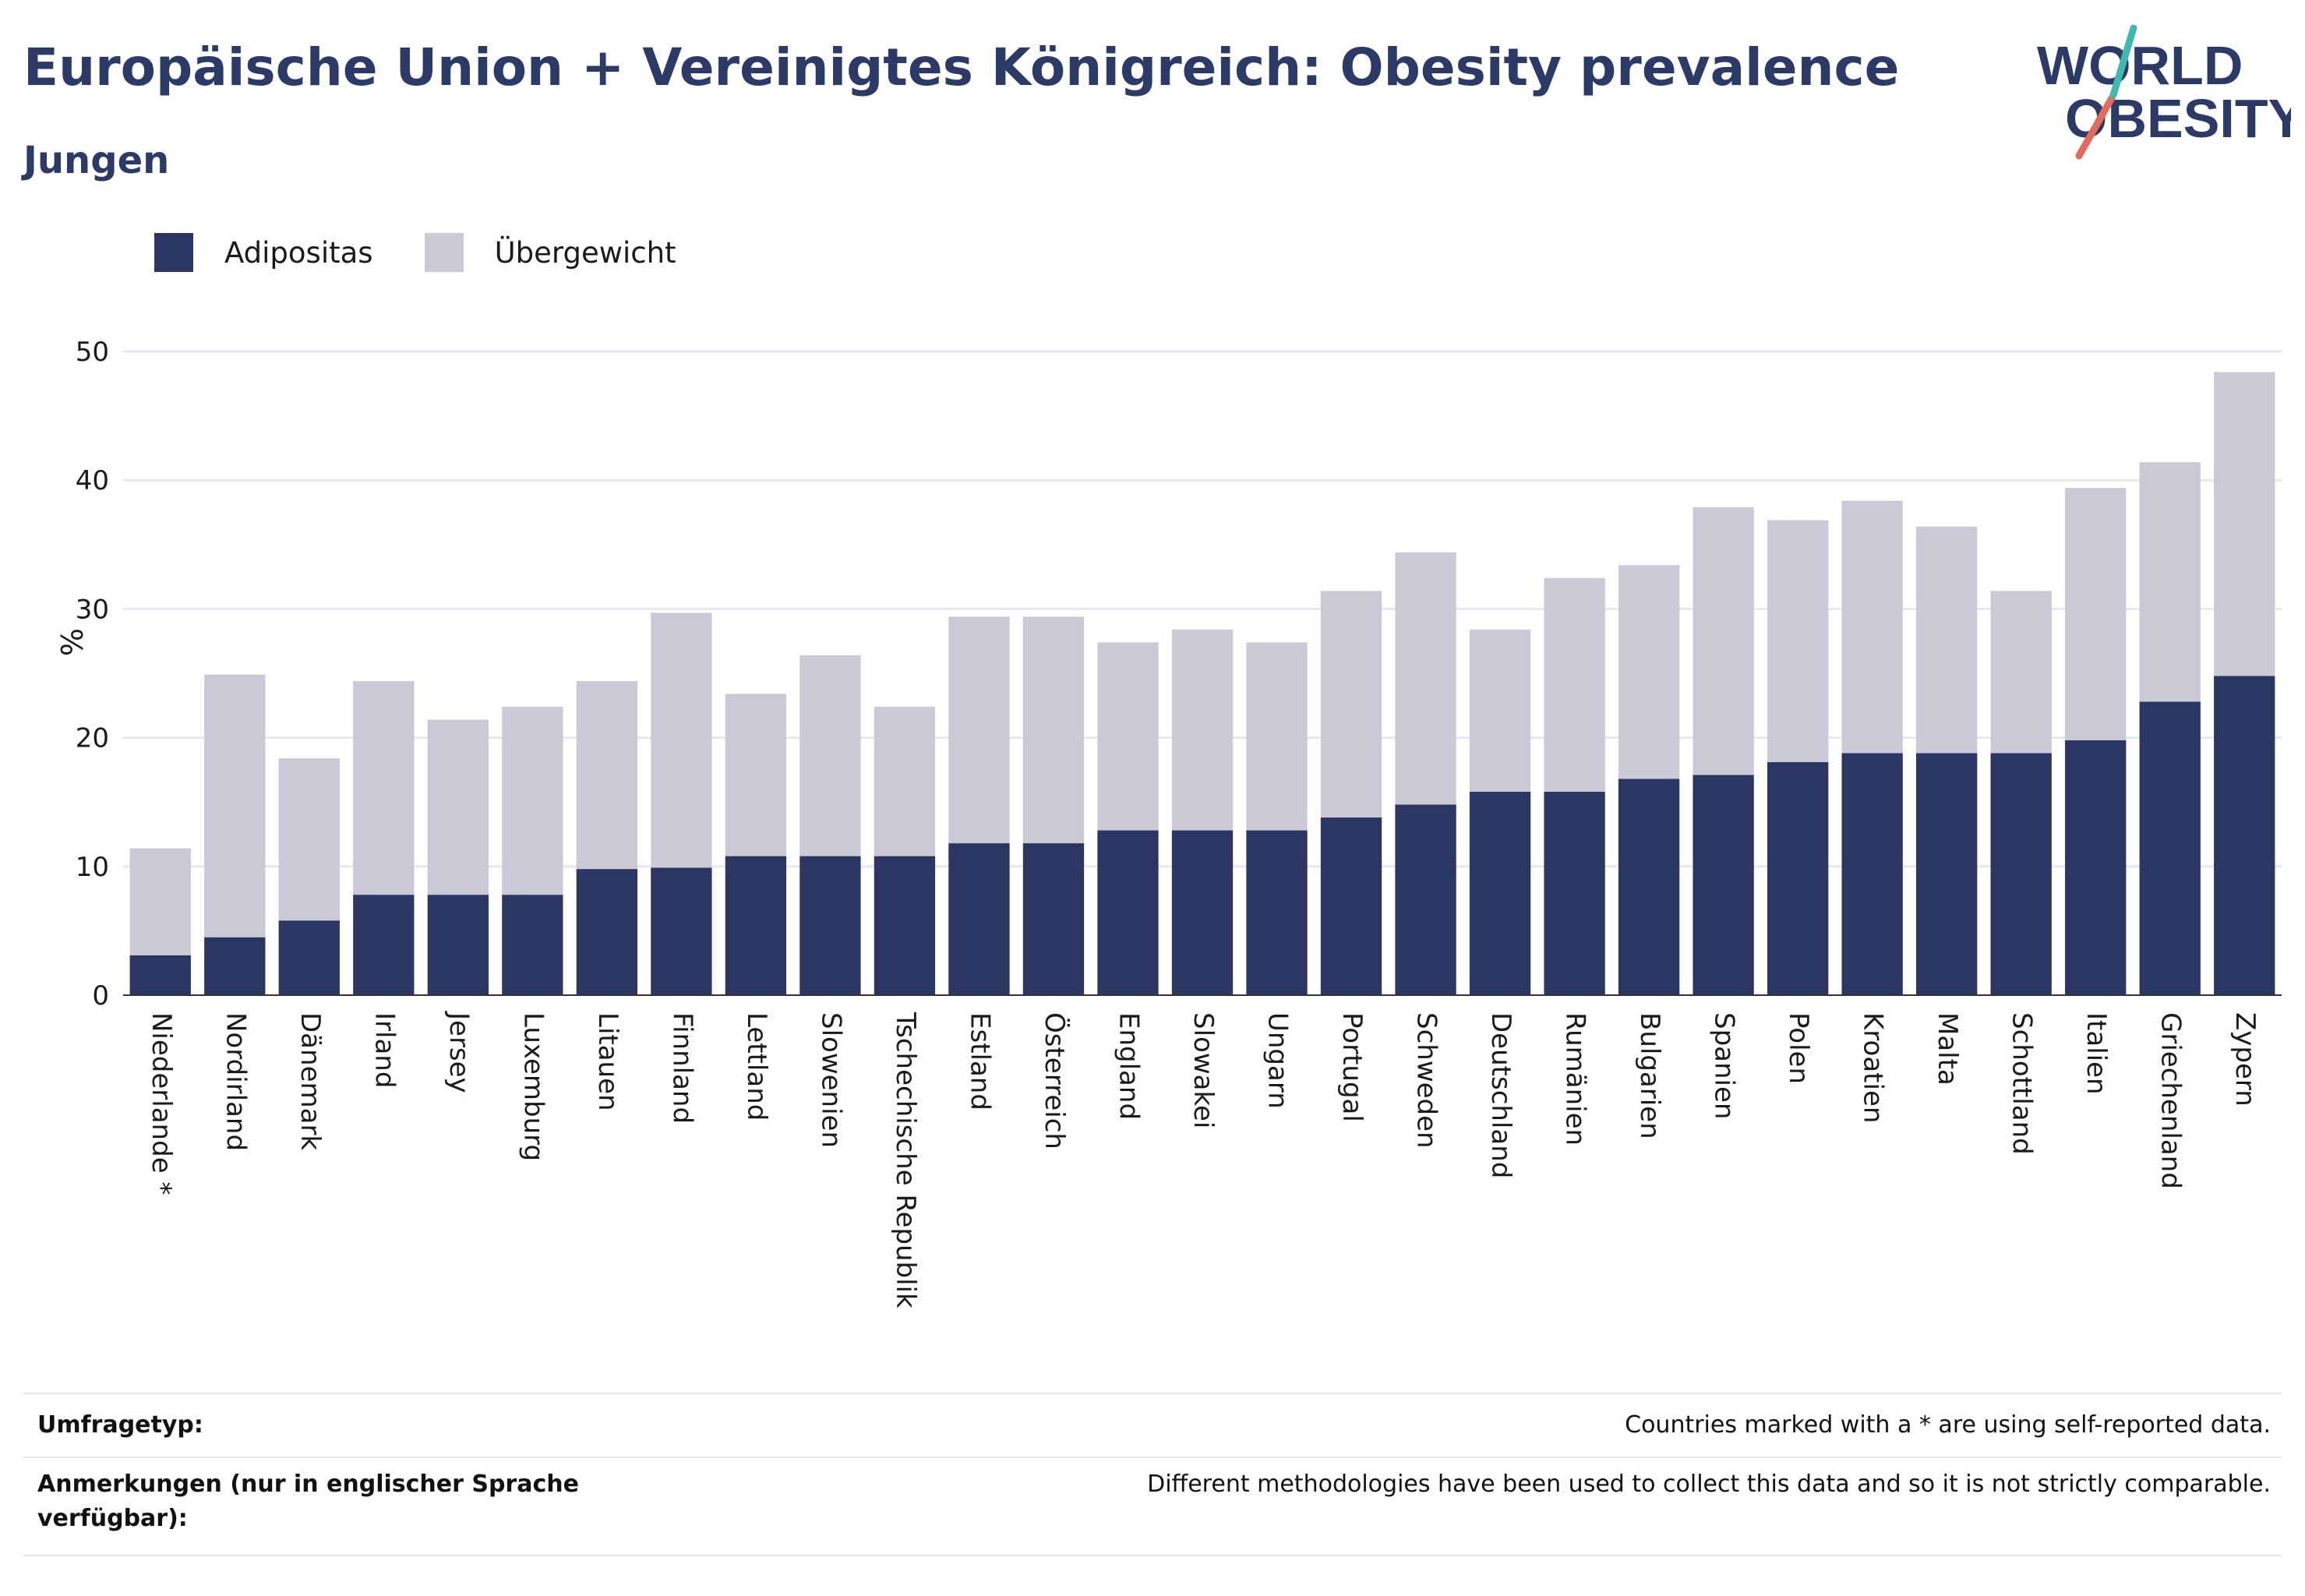 This screenshot has width=2305, height=1596. Describe the element at coordinates (1724, 1065) in the screenshot. I see `x-tick-label: Spanien` at that location.